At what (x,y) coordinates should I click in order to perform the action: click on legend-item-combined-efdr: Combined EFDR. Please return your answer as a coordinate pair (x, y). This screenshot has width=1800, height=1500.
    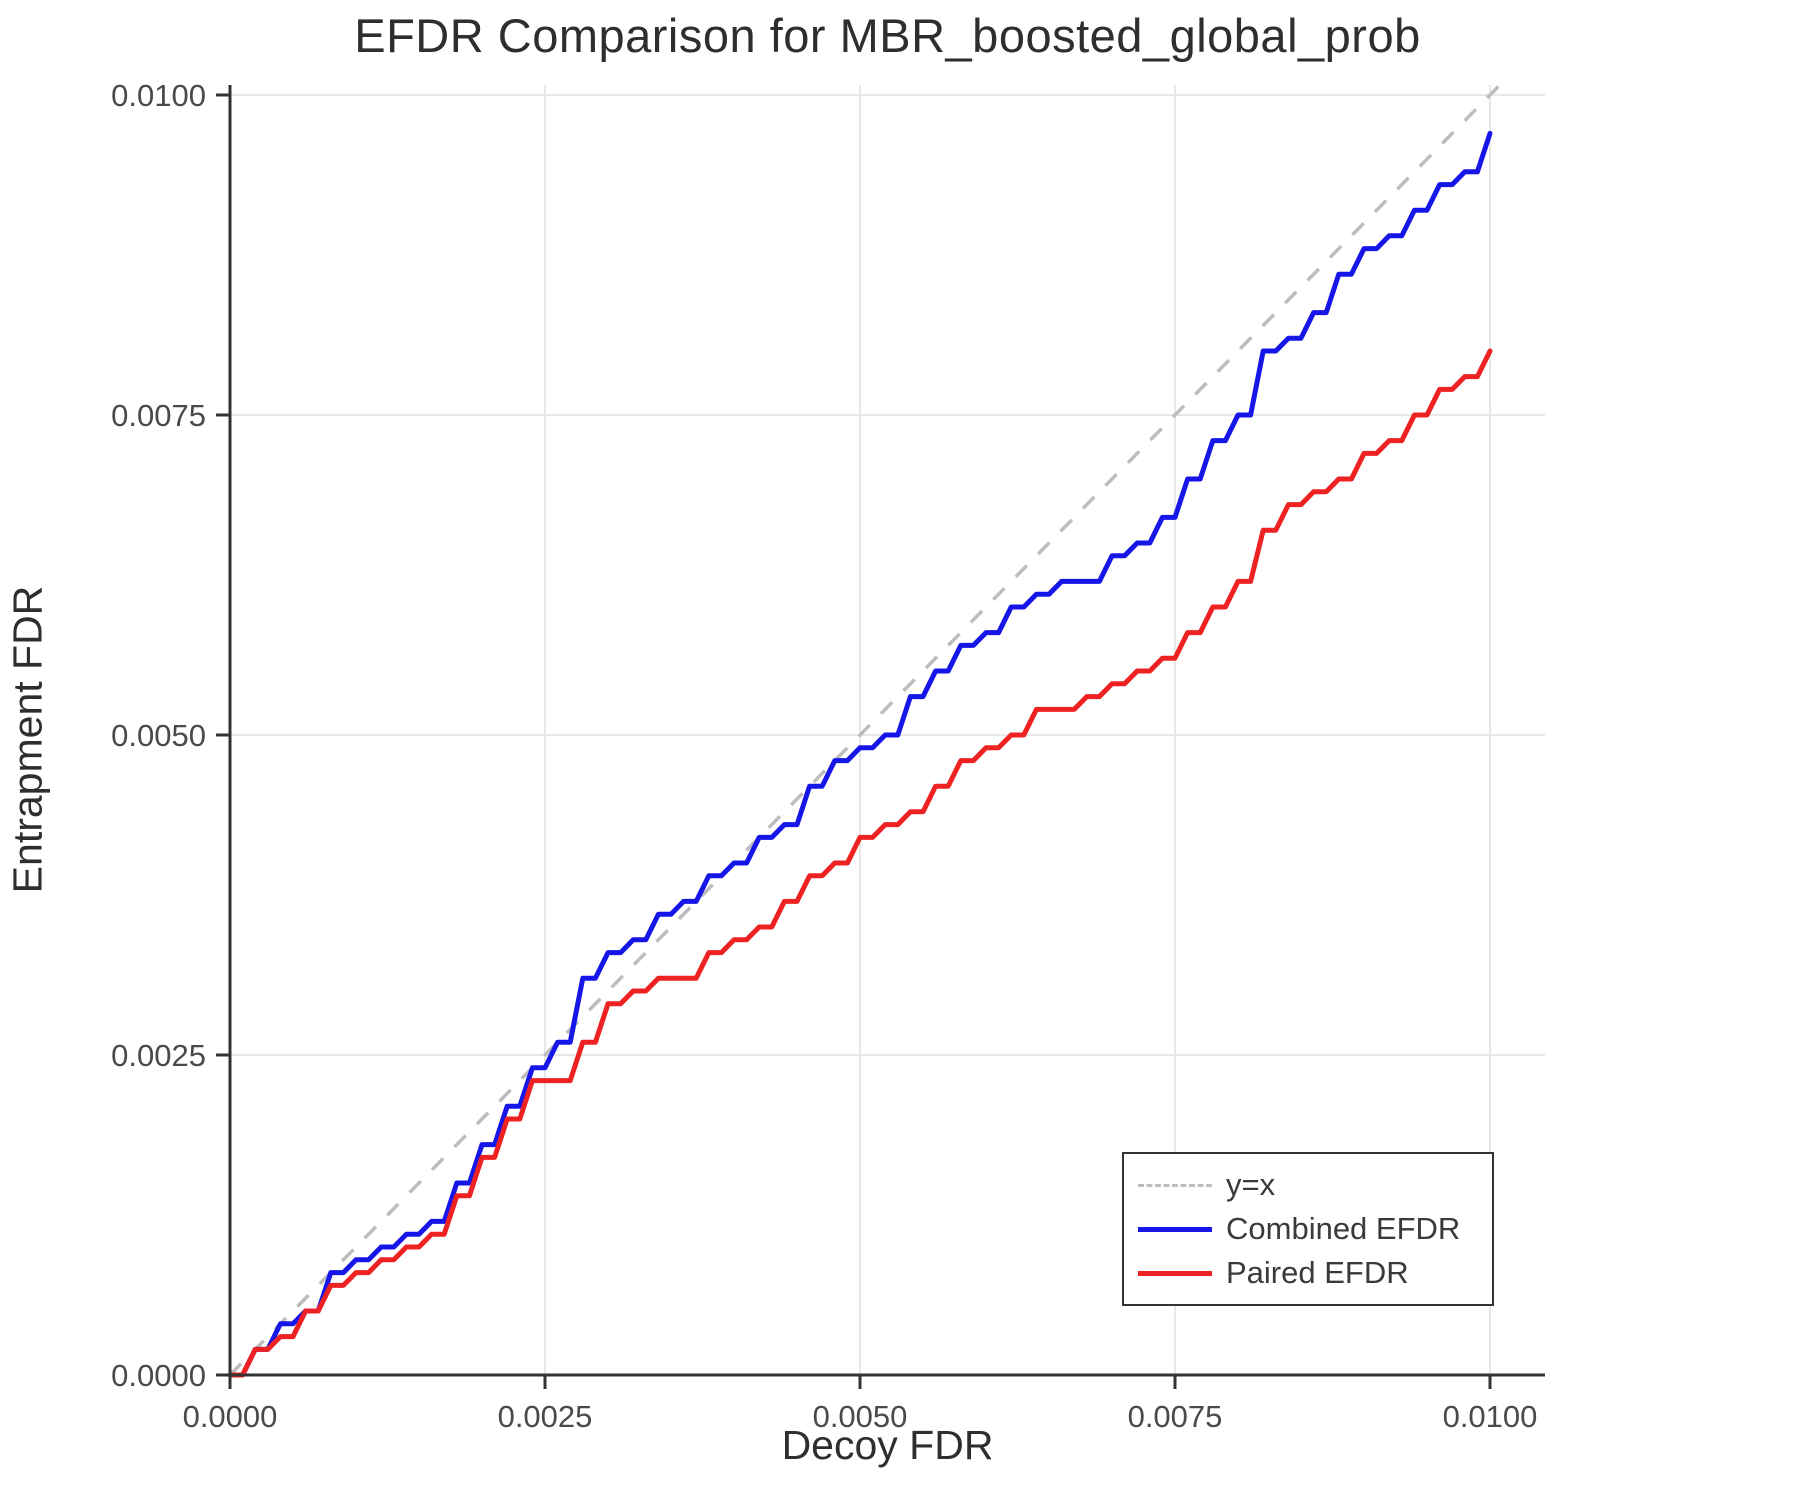
    Looking at the image, I should click on (1307, 1229).